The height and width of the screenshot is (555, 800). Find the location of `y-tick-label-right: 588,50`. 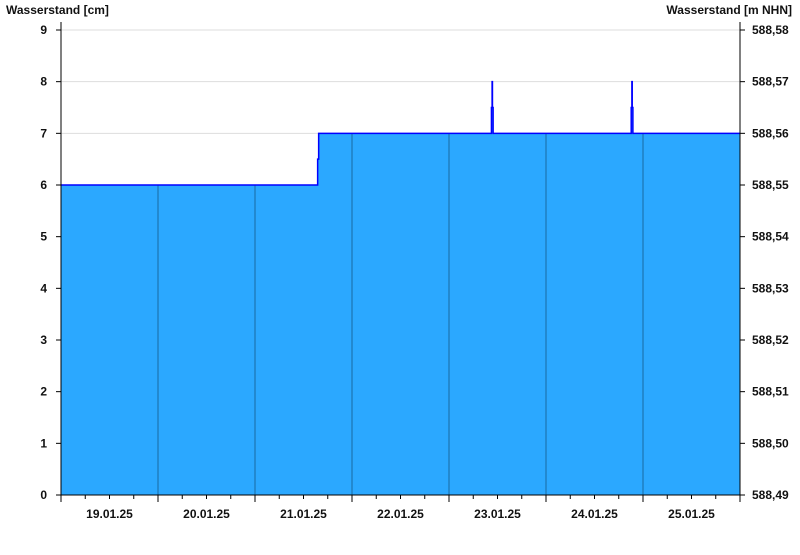

y-tick-label-right: 588,50 is located at coordinates (770, 443).